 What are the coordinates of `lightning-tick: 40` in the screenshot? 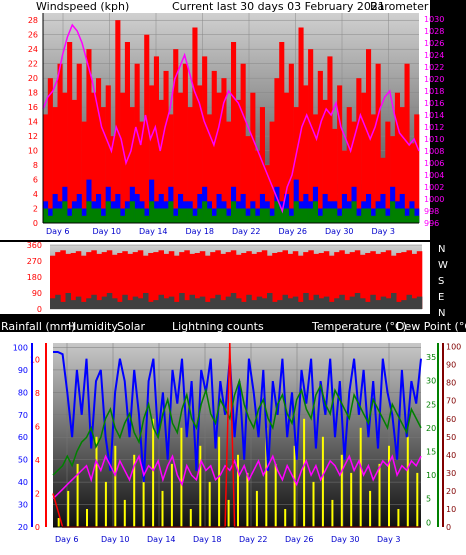 It's located at (451, 455).